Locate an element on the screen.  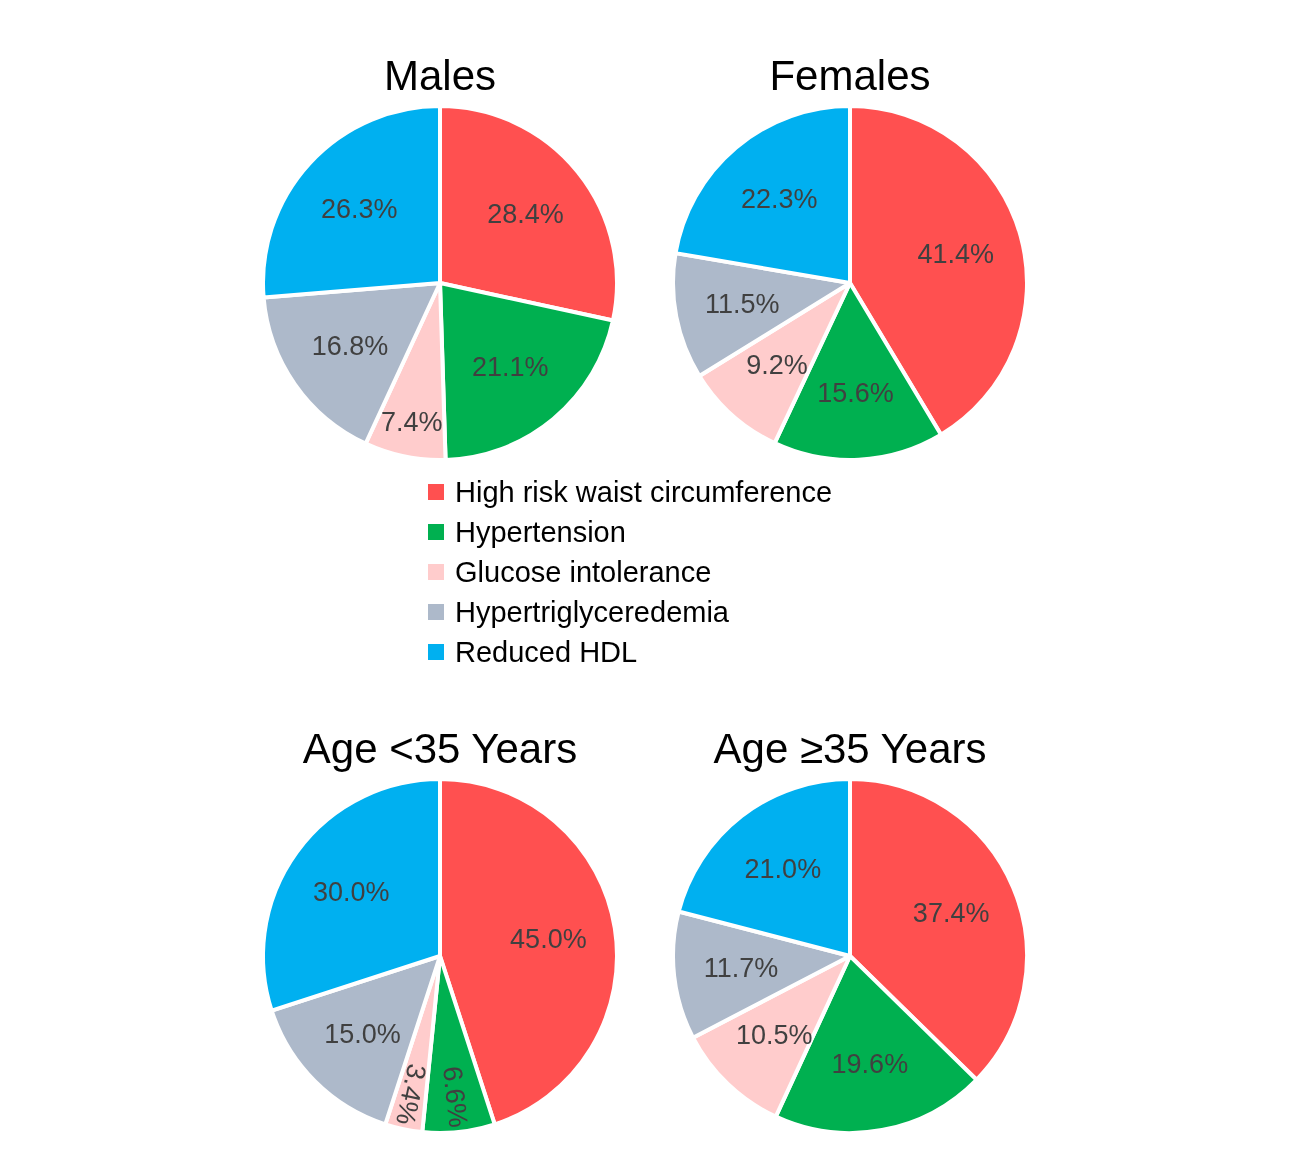
data-label: 37.4% is located at coordinates (951, 913).